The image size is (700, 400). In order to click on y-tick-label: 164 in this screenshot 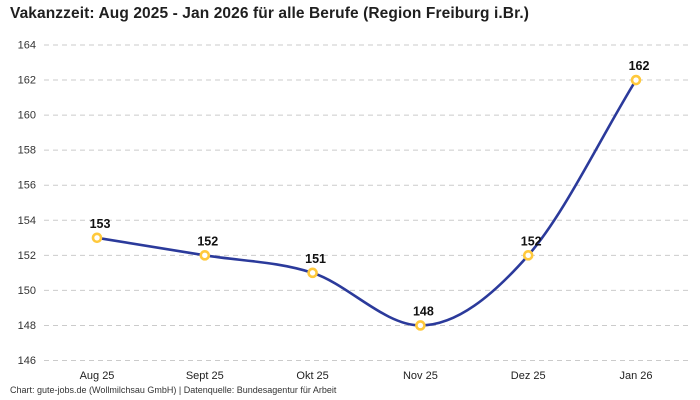, I will do `click(27, 46)`.